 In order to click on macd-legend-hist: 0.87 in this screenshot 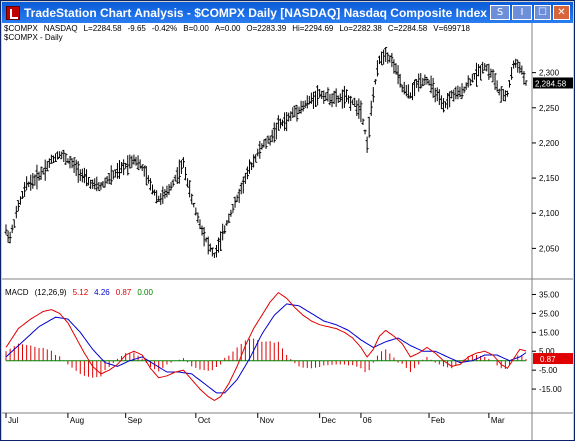, I will do `click(123, 292)`.